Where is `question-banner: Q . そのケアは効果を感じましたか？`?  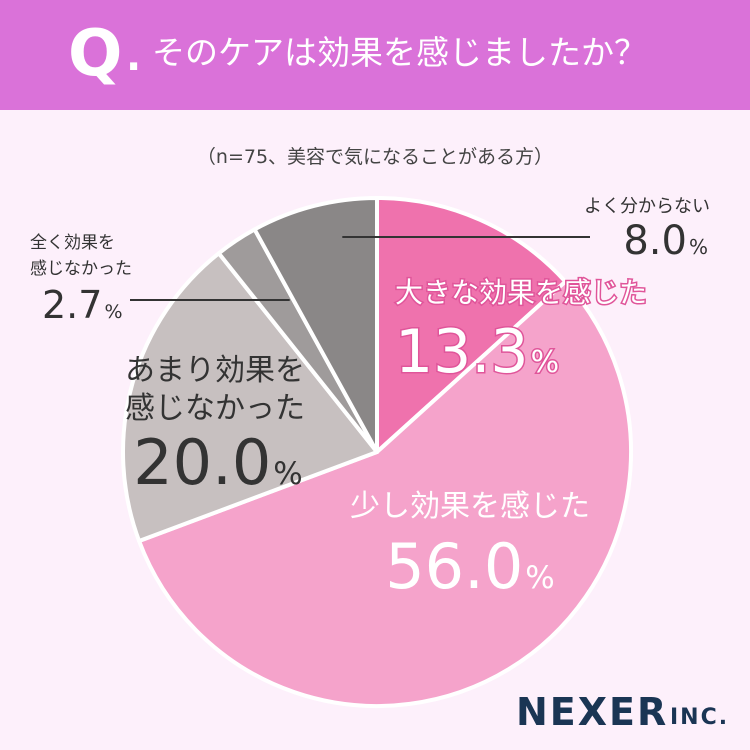
question-banner: Q . そのケアは効果を感じましたか？ is located at coordinates (375, 55).